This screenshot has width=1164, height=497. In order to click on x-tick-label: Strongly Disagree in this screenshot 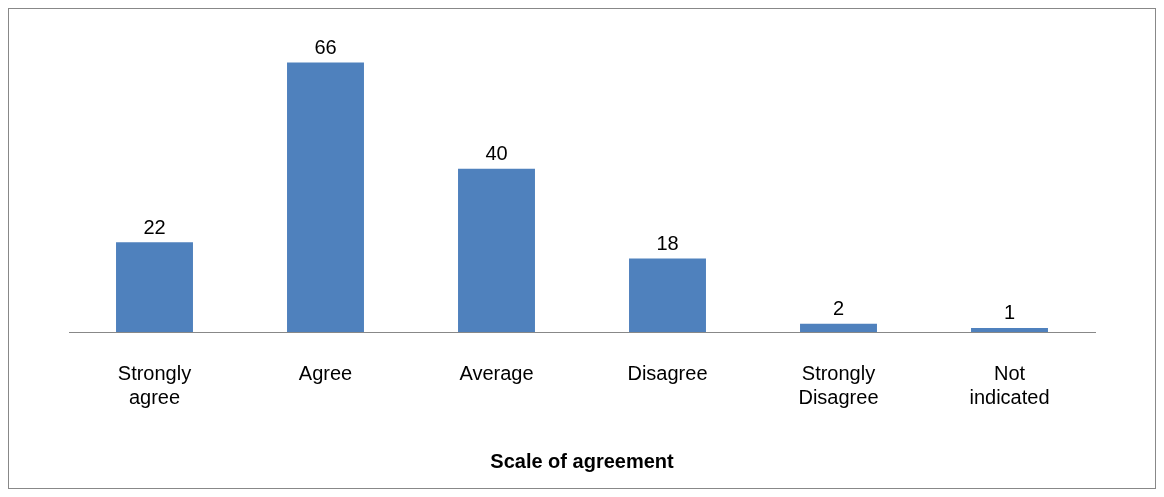, I will do `click(838, 384)`.